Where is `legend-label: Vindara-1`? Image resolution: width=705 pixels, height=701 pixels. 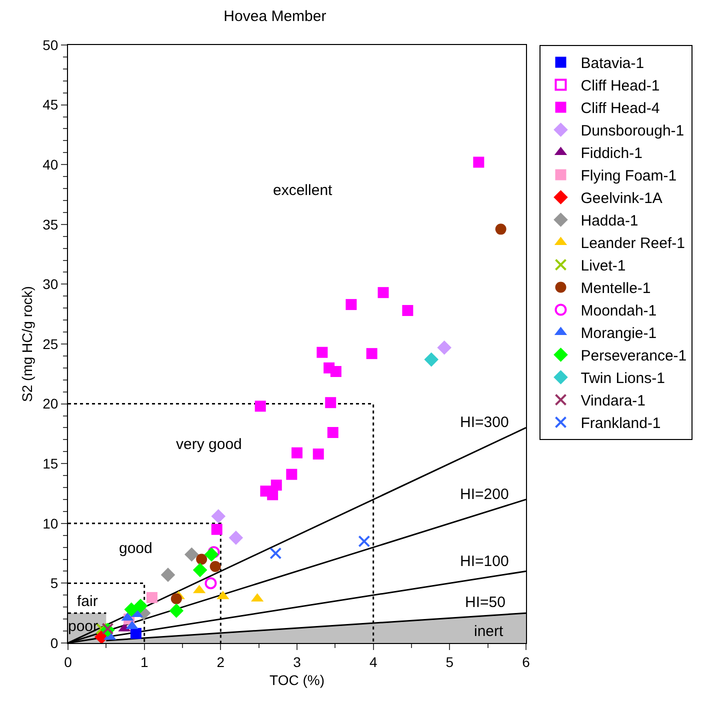 legend-label: Vindara-1 is located at coordinates (613, 401).